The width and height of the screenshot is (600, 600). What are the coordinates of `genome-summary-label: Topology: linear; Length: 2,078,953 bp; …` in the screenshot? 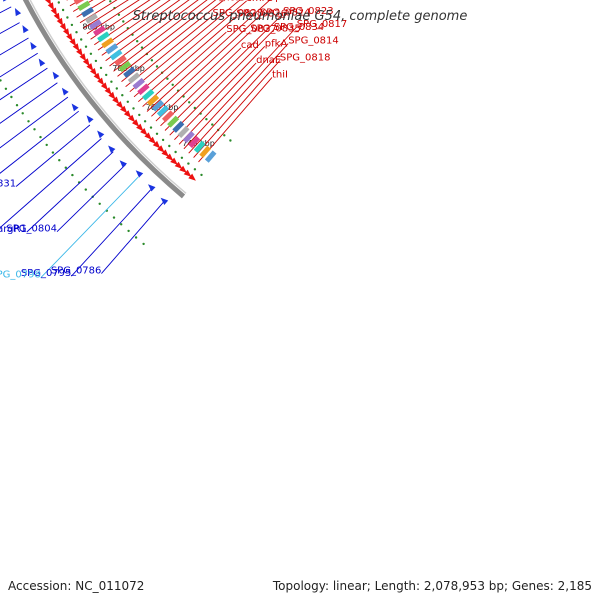 It's located at (432, 586).